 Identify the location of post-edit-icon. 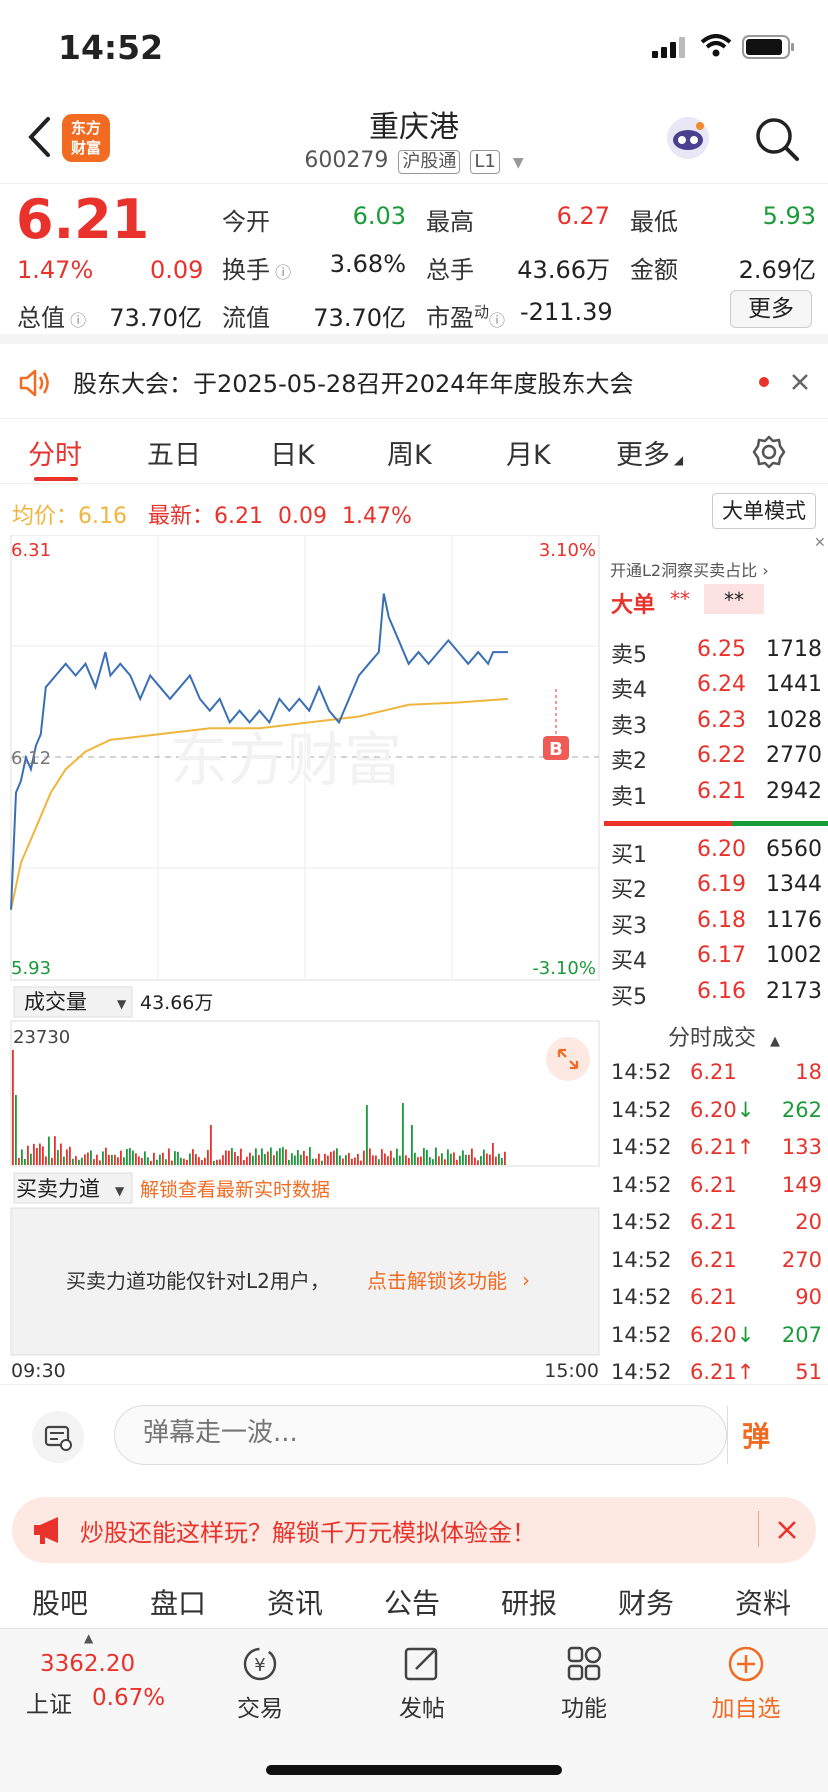
(421, 1664).